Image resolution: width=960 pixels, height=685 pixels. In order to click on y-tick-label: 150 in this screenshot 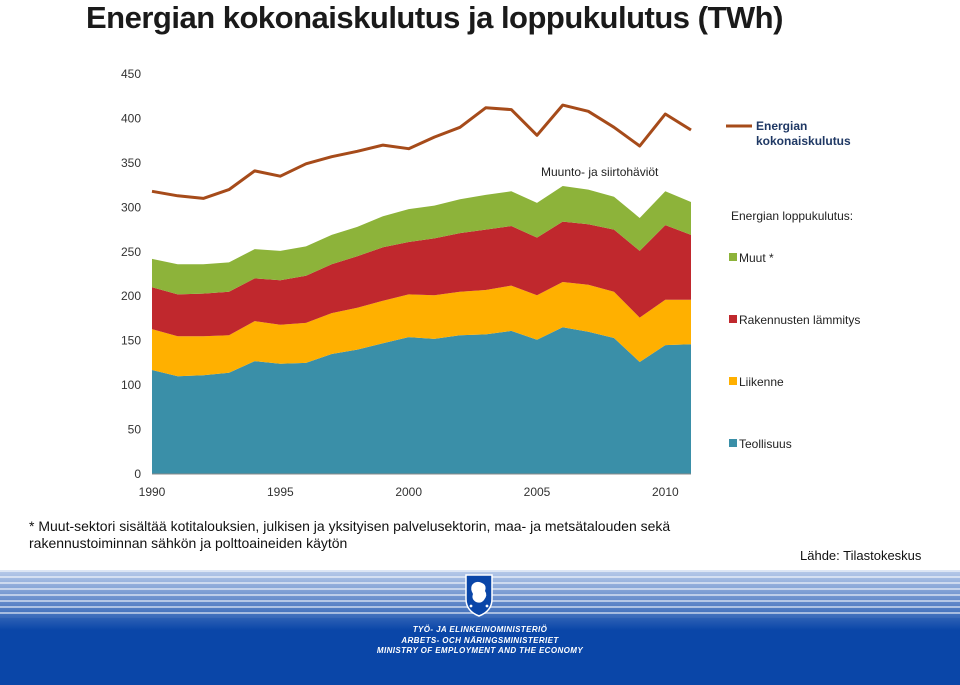, I will do `click(131, 341)`.